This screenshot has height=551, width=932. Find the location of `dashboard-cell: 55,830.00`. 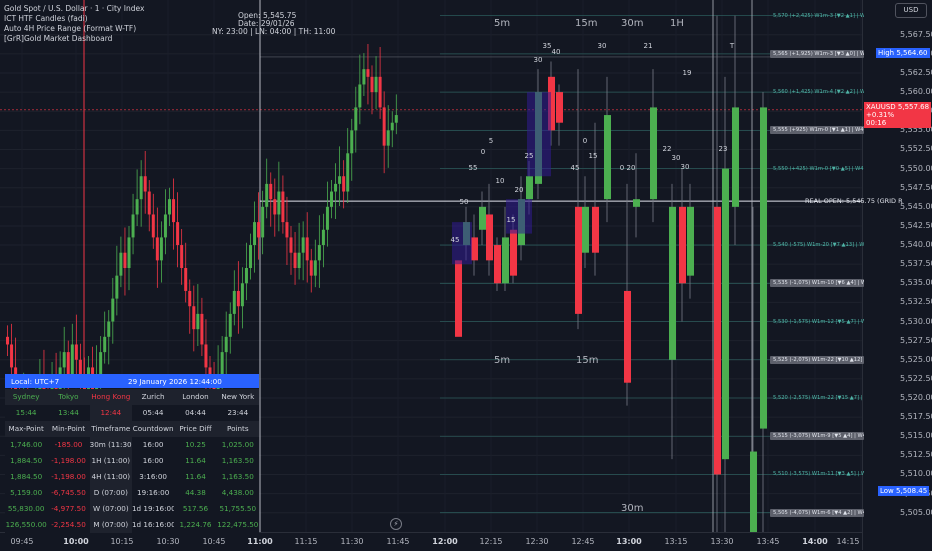

dashboard-cell: 55,830.00 is located at coordinates (26, 509).